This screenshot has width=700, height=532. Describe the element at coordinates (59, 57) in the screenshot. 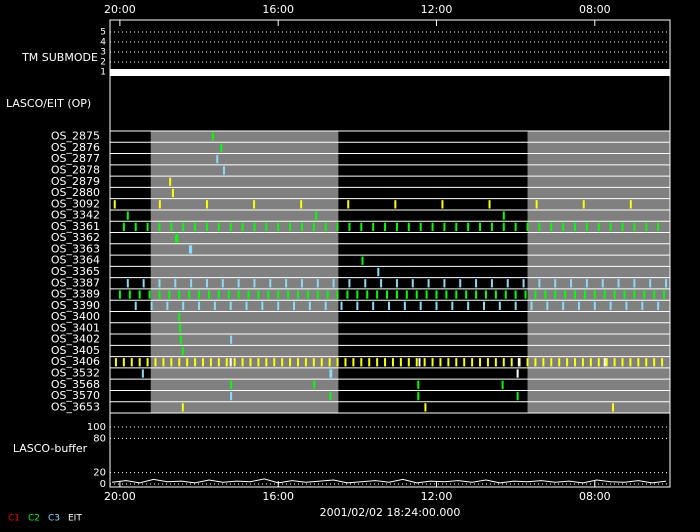

I see `submode-label: TM SUBMODE` at that location.